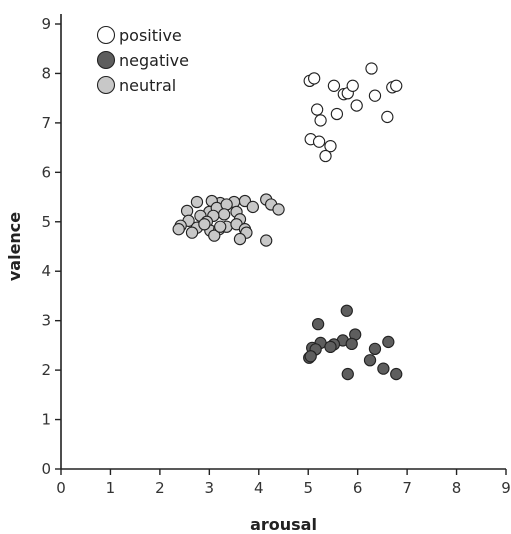  I want to click on x-tick-label: 9, so click(506, 488).